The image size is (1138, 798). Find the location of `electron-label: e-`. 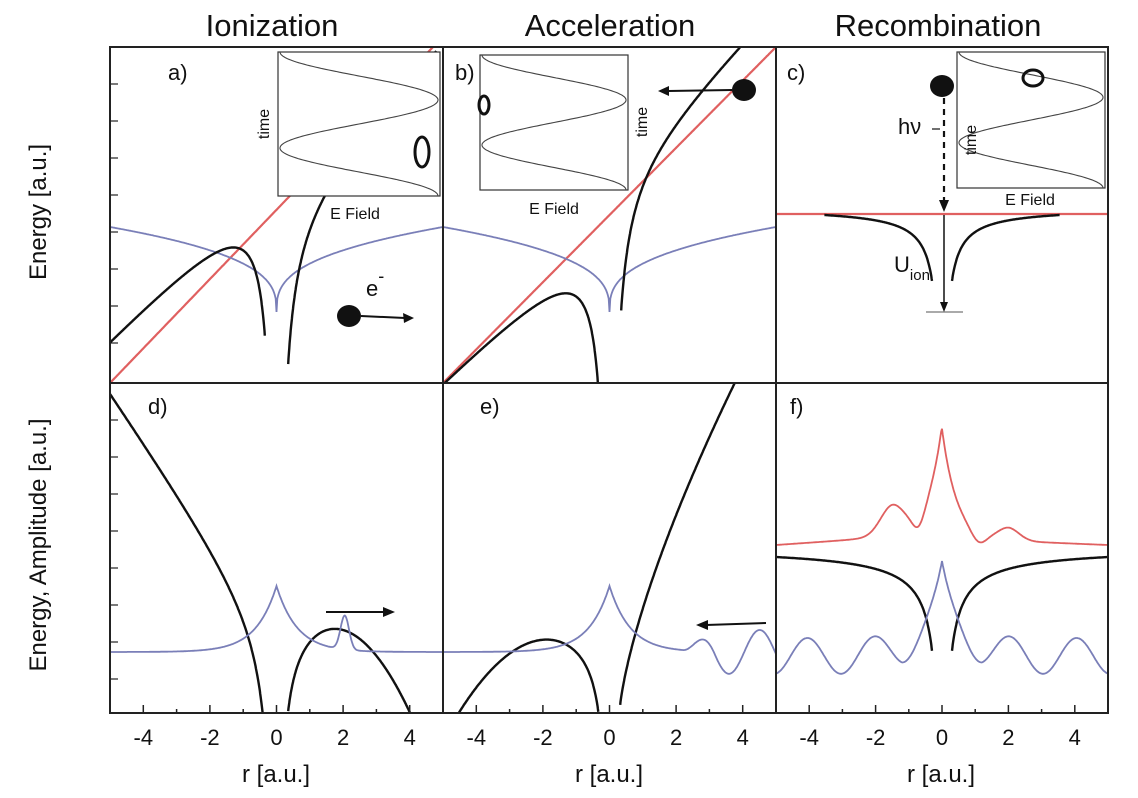

electron-label: e- is located at coordinates (375, 283).